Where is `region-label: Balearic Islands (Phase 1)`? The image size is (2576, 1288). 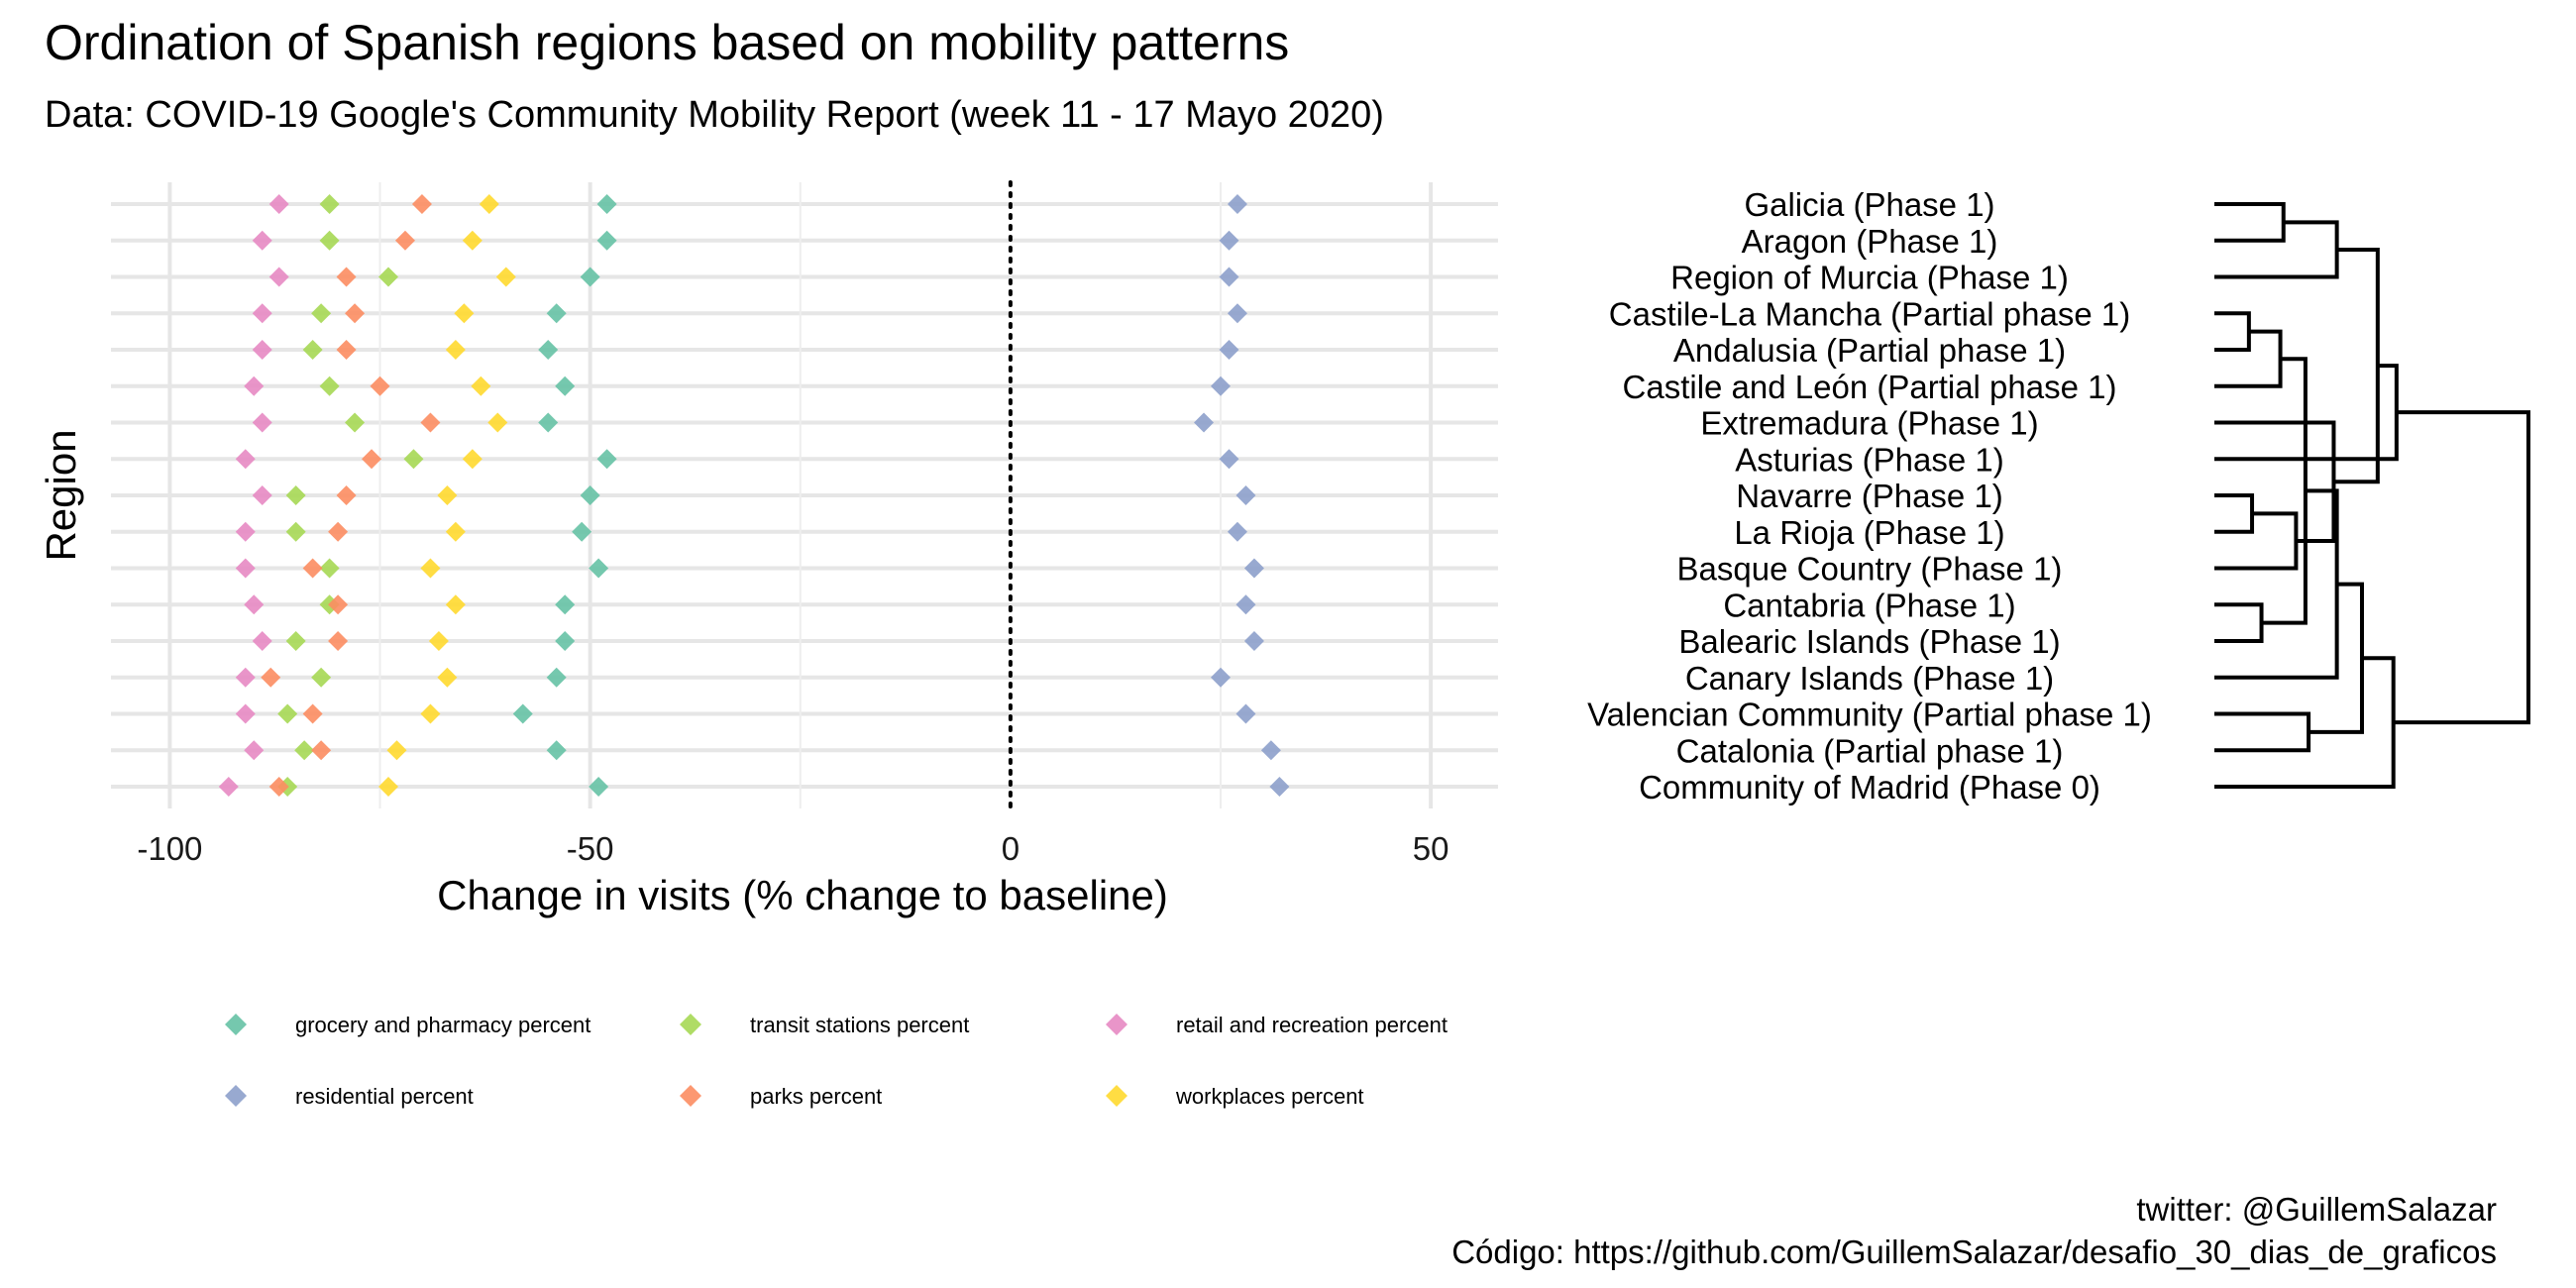
region-label: Balearic Islands (Phase 1) is located at coordinates (1869, 642).